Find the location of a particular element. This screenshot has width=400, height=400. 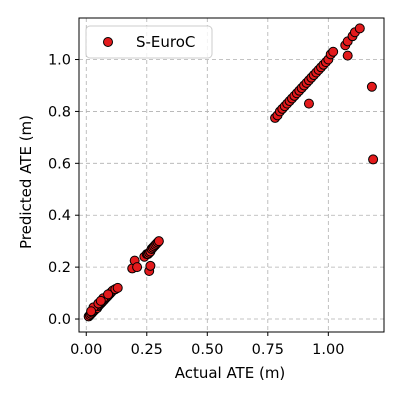

y-tick-label: 0.0 is located at coordinates (59, 320).